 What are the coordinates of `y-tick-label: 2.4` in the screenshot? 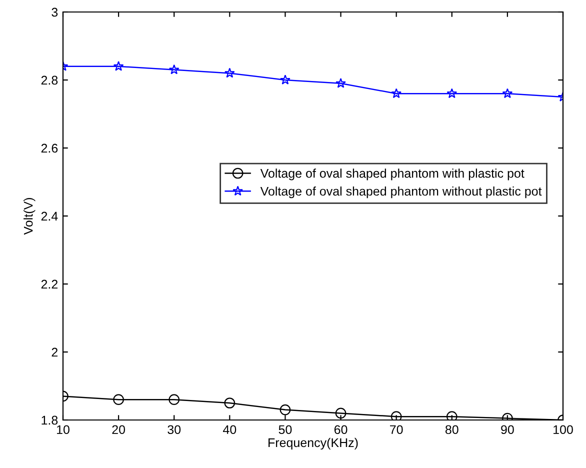 It's located at (49, 216).